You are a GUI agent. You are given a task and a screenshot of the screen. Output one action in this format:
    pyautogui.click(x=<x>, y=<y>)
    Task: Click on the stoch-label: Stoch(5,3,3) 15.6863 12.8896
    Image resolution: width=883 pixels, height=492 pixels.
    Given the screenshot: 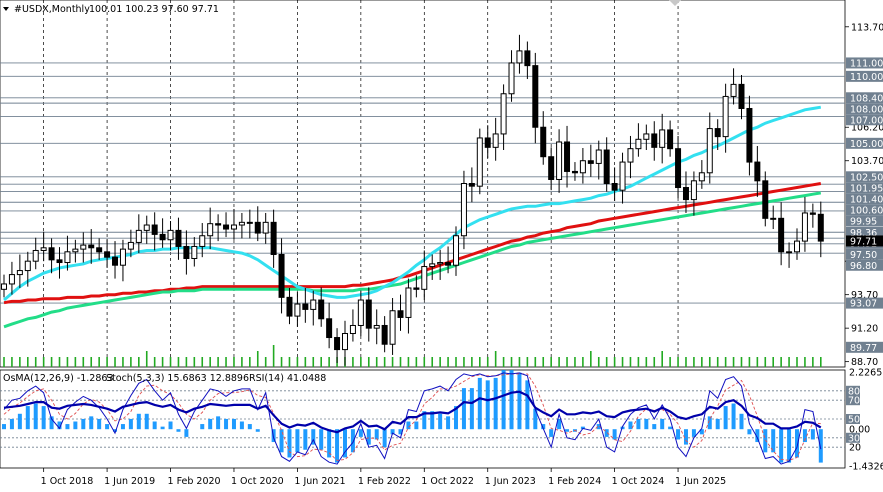 What is the action you would take?
    pyautogui.click(x=177, y=378)
    